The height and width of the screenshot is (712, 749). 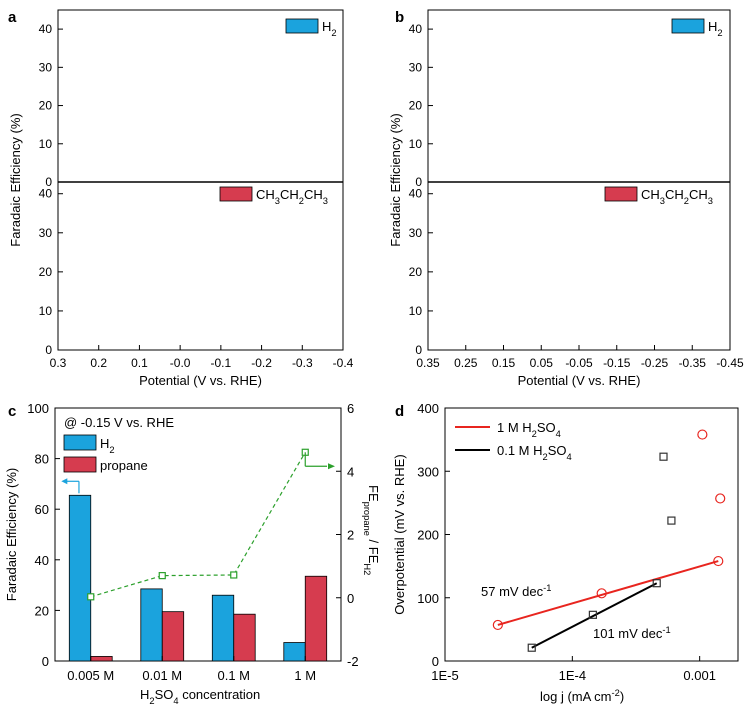 I want to click on x-tick-label: 0.35, so click(x=428, y=363).